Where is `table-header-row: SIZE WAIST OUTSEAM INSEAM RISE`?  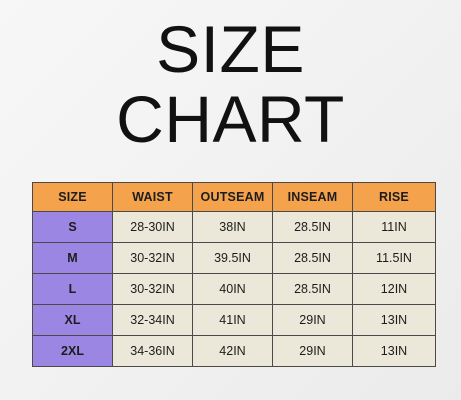 table-header-row: SIZE WAIST OUTSEAM INSEAM RISE is located at coordinates (234, 197).